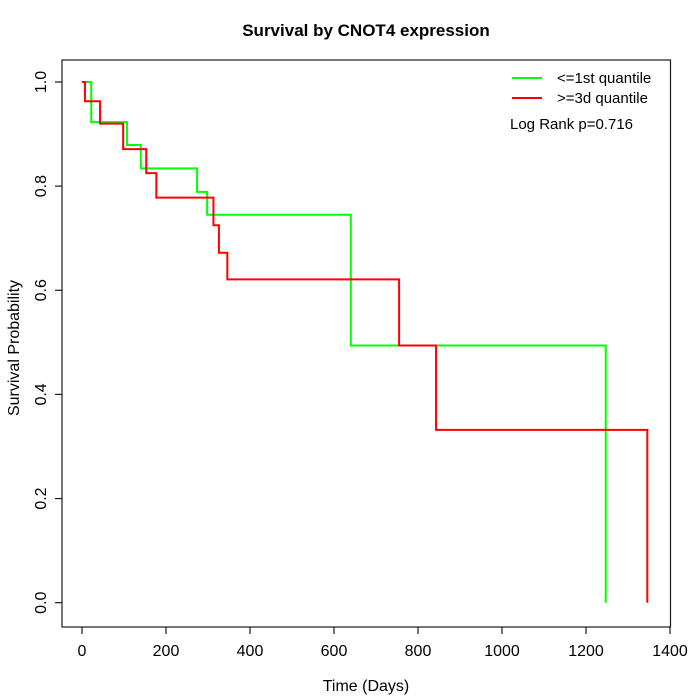 This screenshot has width=700, height=700. I want to click on x-tick-label: 1200, so click(586, 651).